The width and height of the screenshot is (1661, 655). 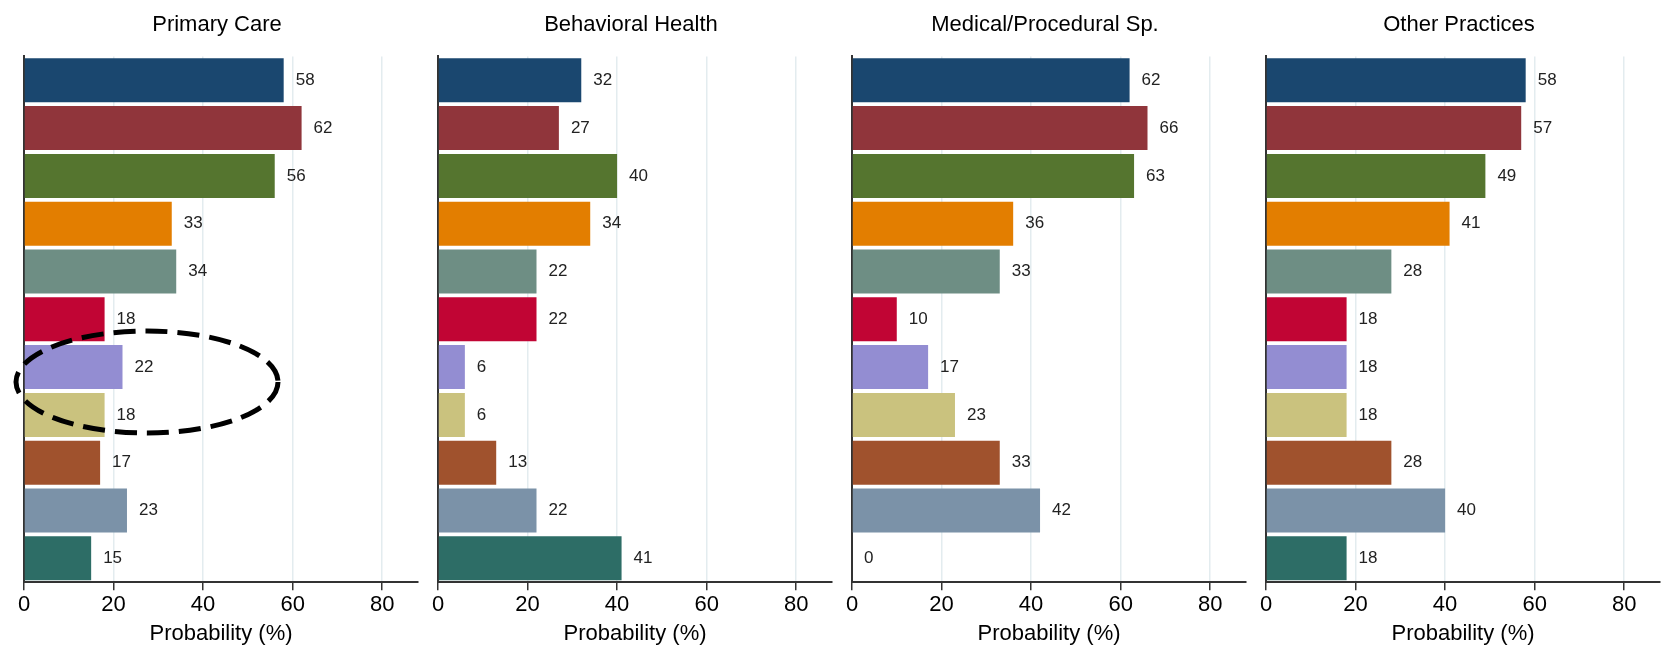 I want to click on data-label: 42, so click(x=1061, y=510).